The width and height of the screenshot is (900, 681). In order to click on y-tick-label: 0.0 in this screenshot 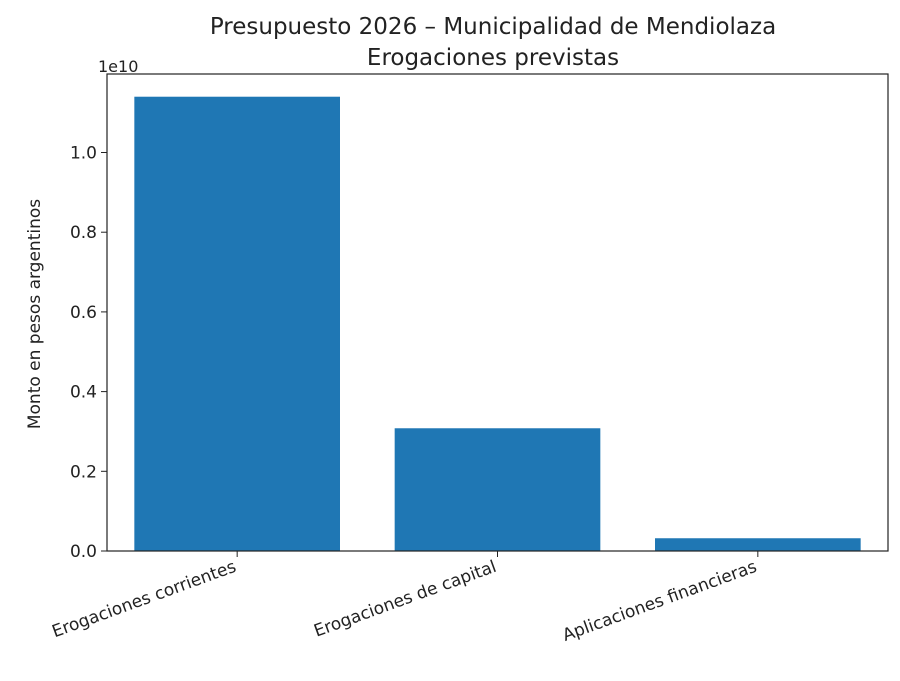, I will do `click(83, 552)`.